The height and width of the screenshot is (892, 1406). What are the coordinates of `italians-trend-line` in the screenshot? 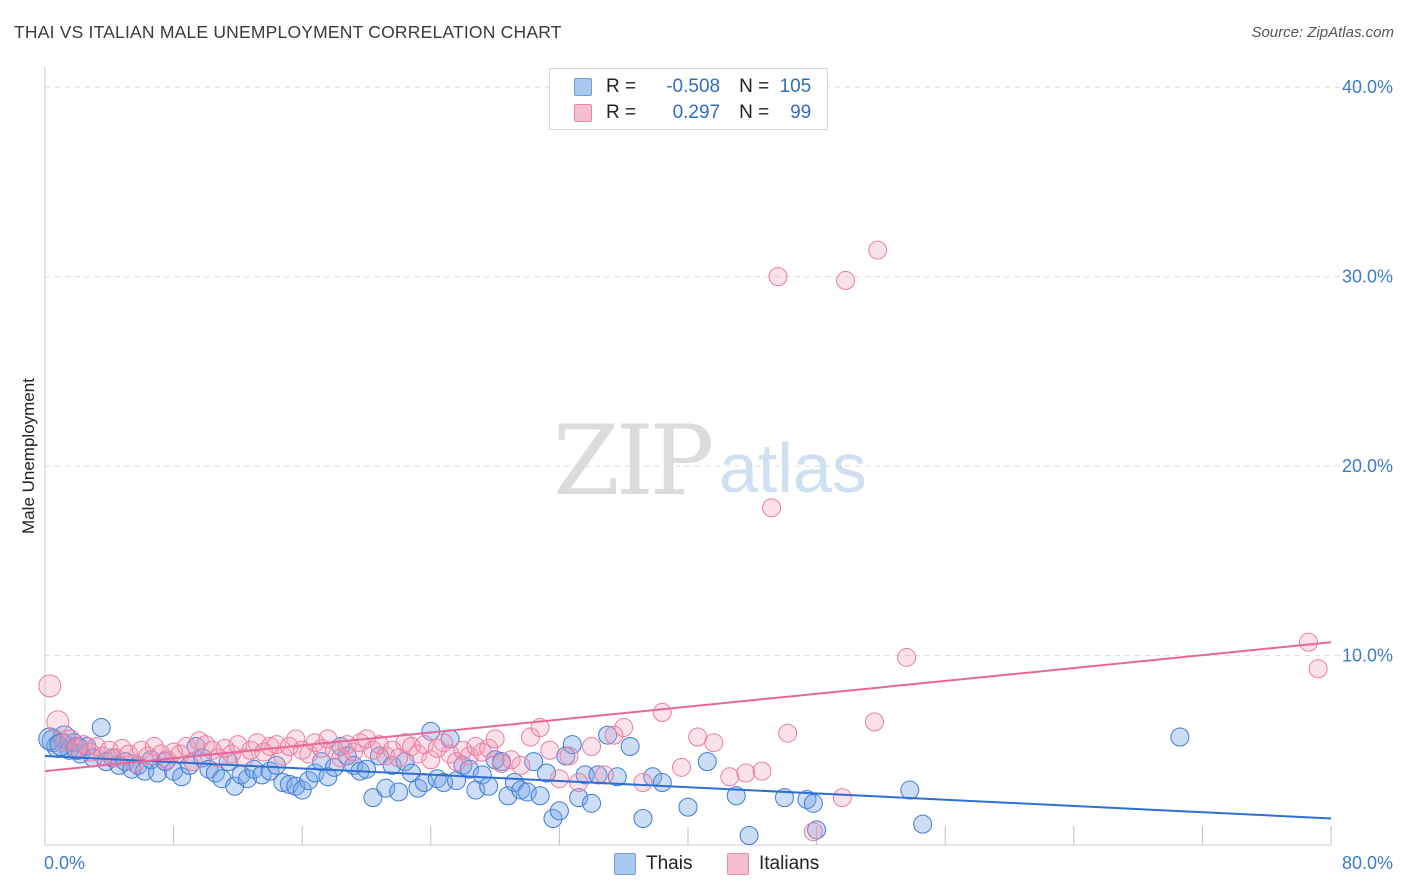 It's located at (688, 707).